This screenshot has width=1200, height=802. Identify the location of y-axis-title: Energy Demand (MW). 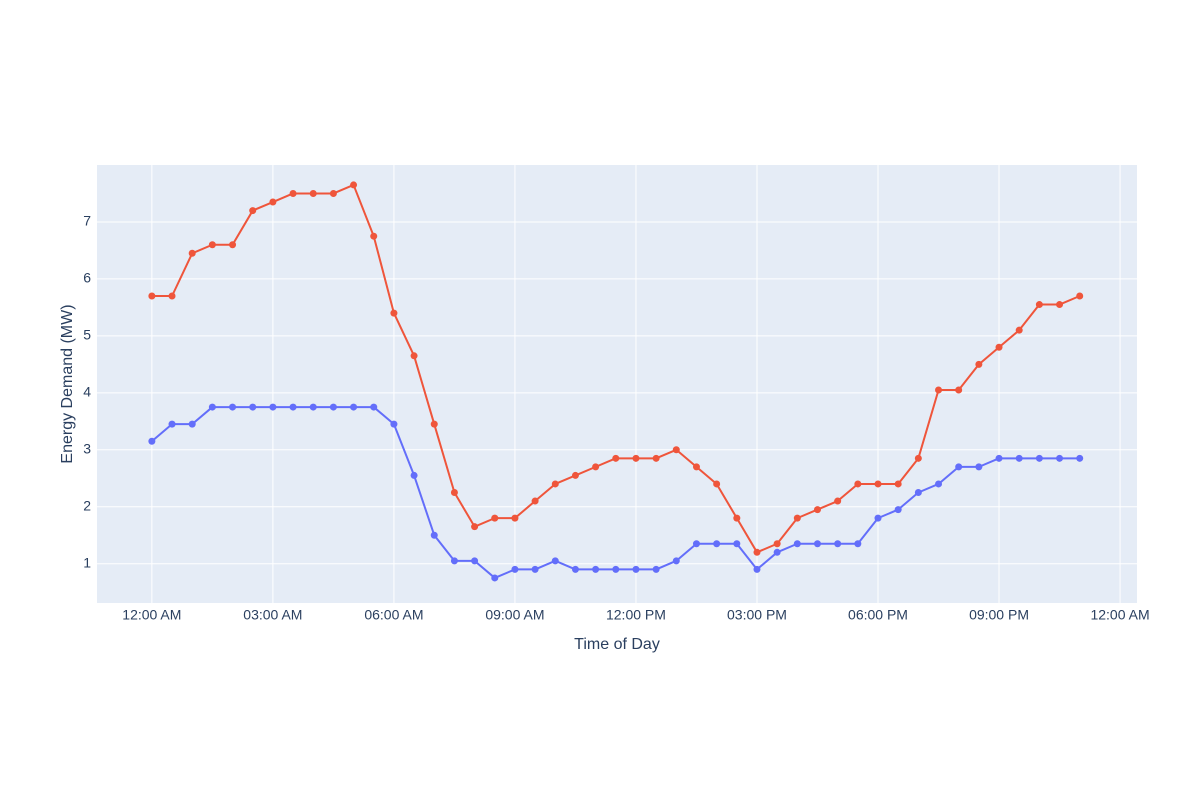
(67, 383).